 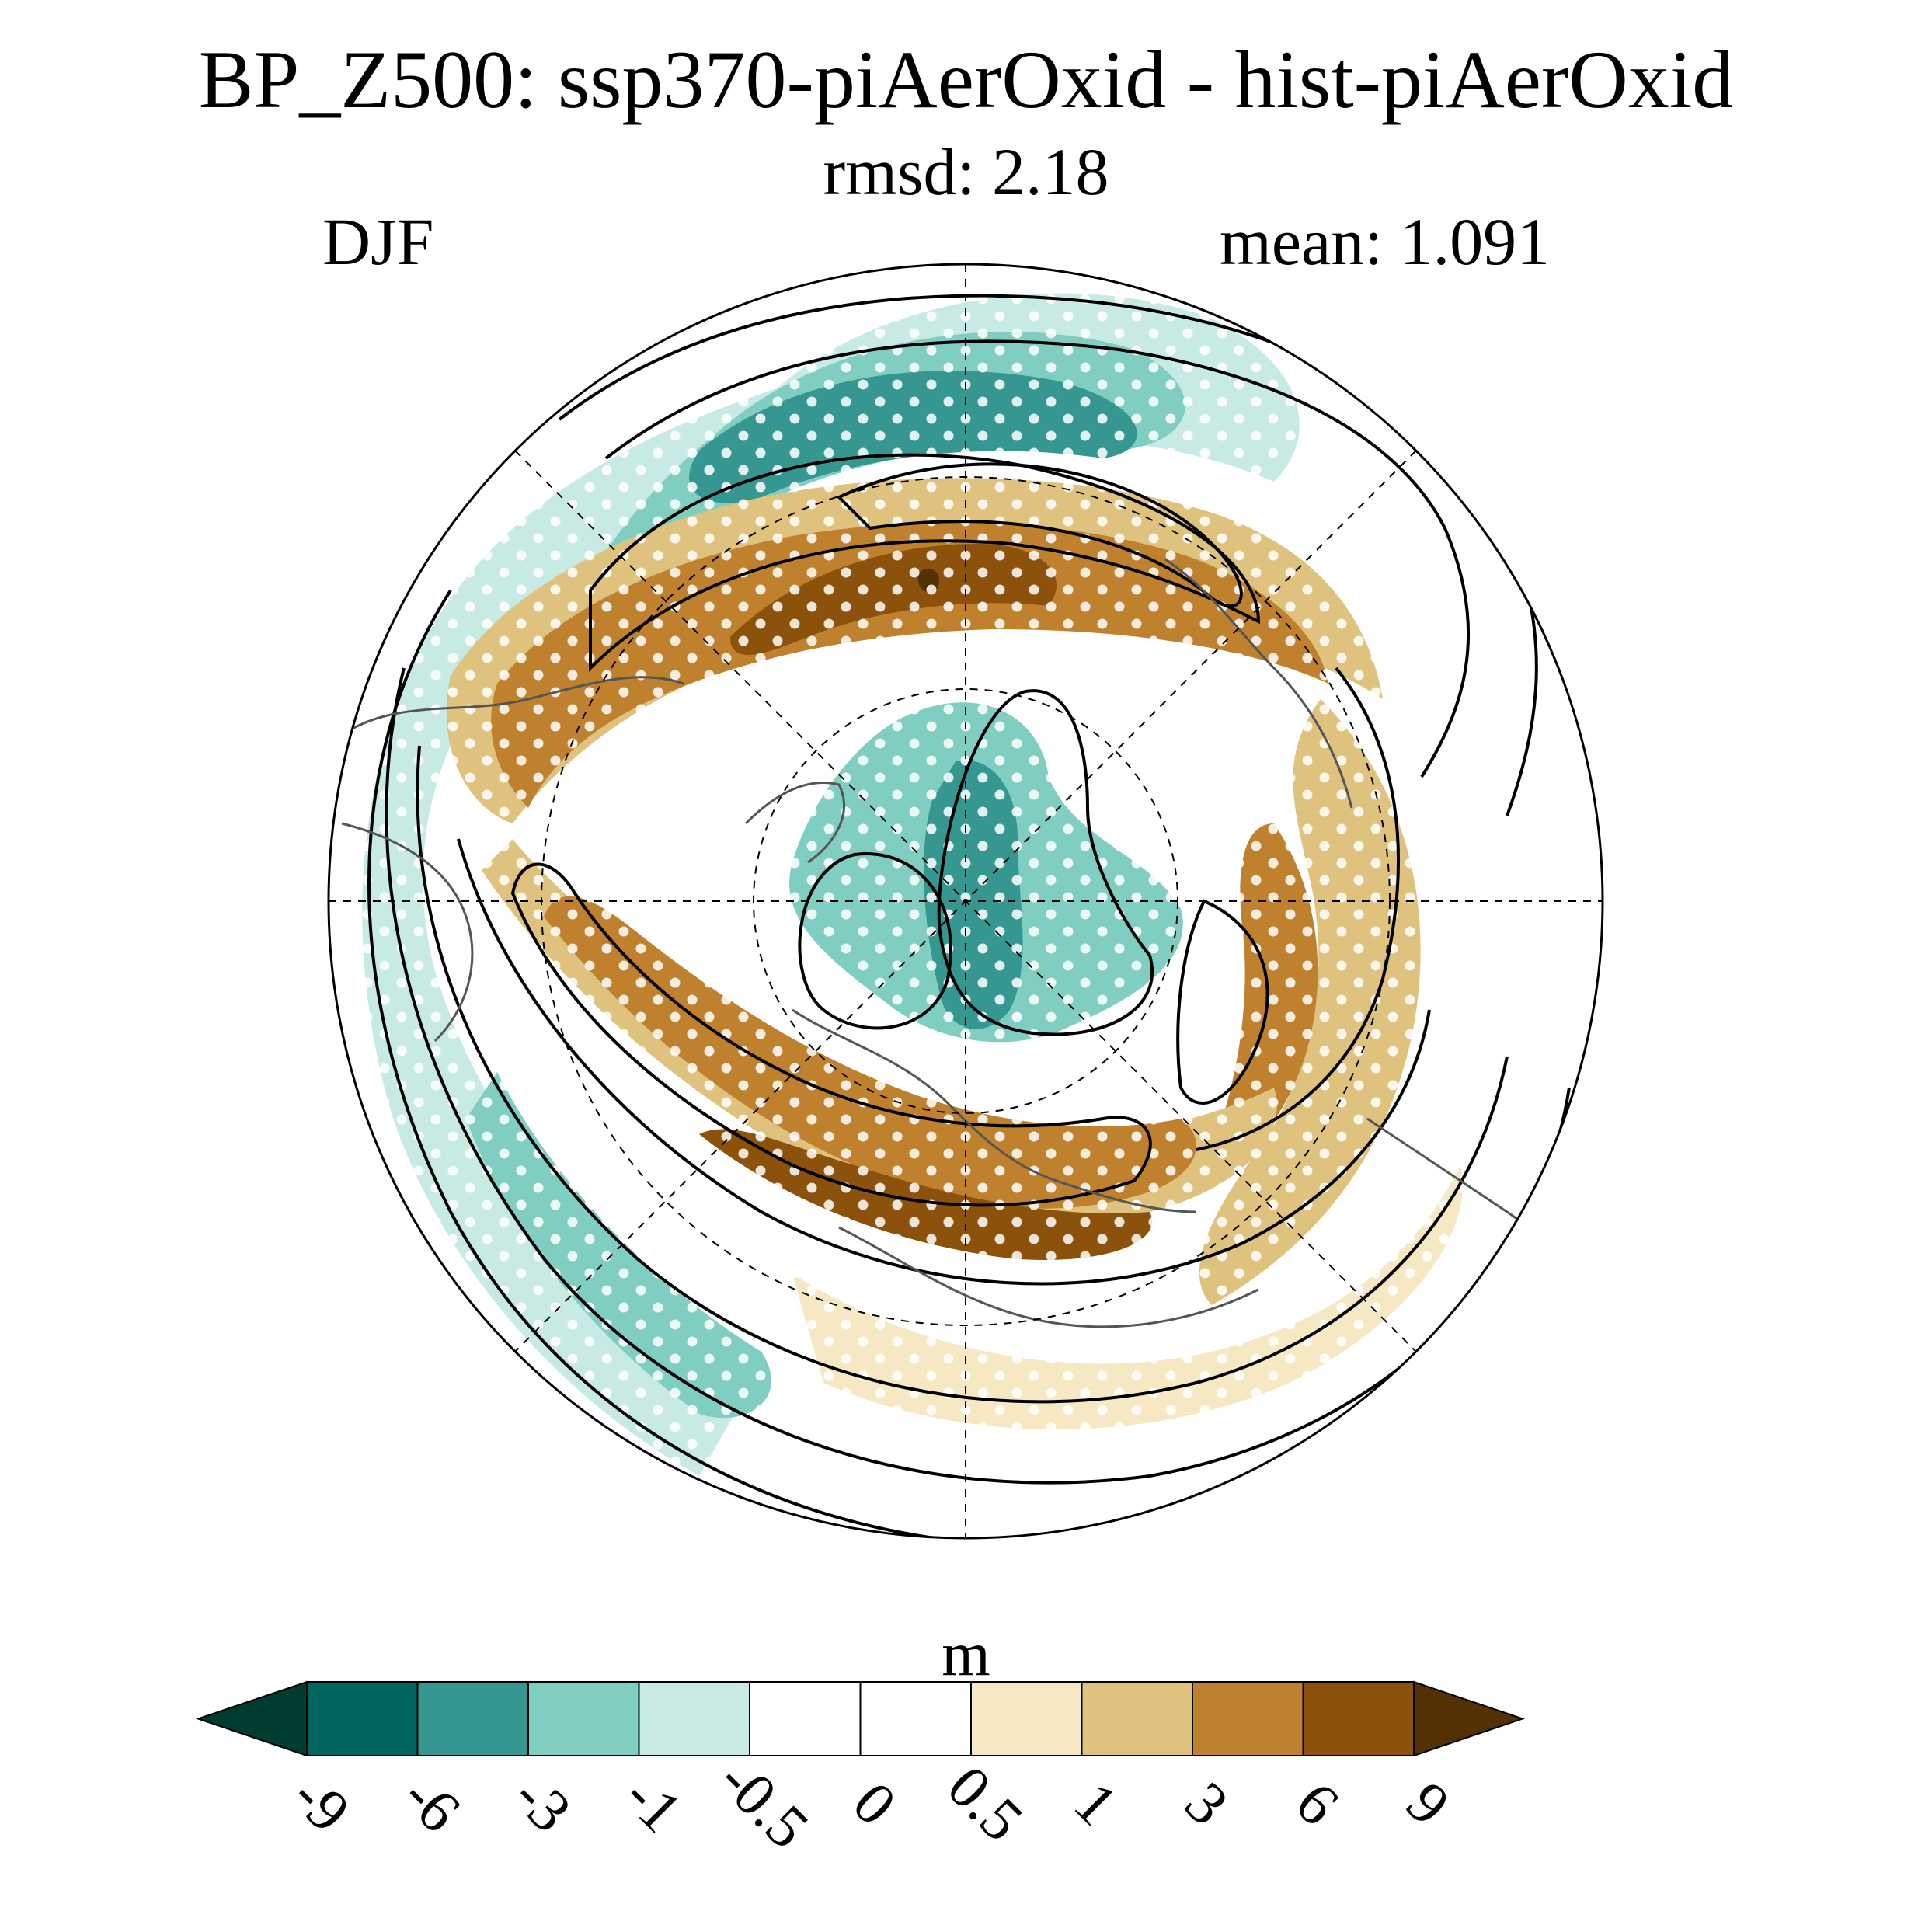 I want to click on colorbar-tick-label: -0.5, so click(x=764, y=1803).